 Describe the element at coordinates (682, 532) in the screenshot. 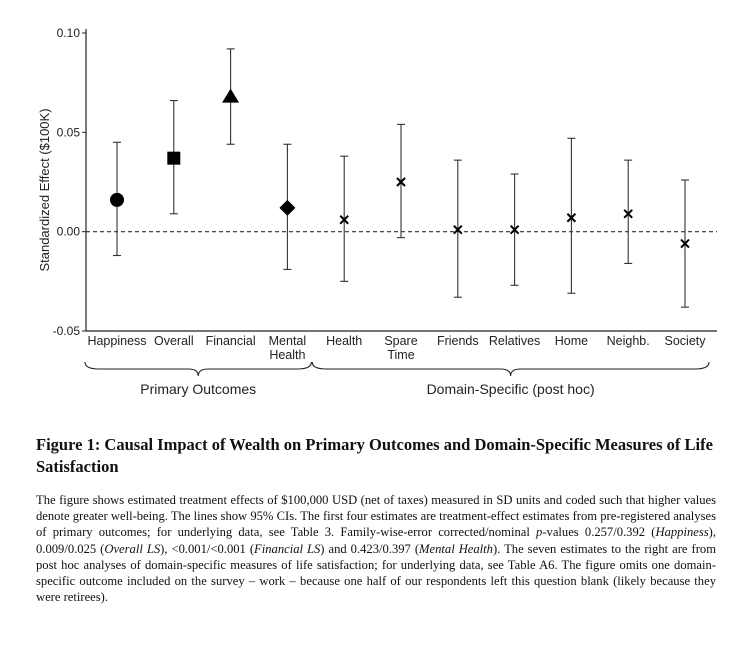

I see `caption-italic-run: Happiness` at that location.